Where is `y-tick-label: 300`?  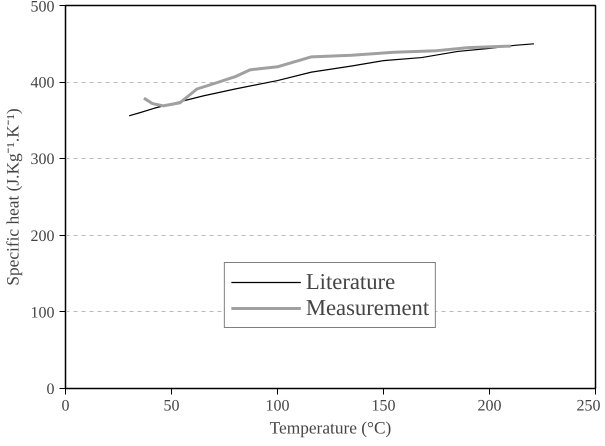 y-tick-label: 300 is located at coordinates (42, 159).